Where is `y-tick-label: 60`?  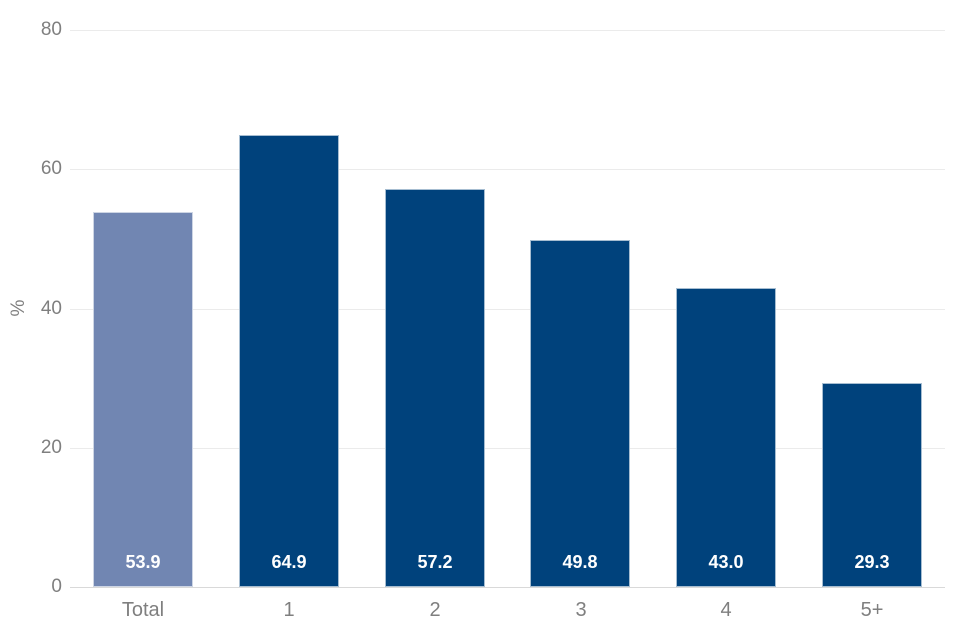 y-tick-label: 60 is located at coordinates (51, 168).